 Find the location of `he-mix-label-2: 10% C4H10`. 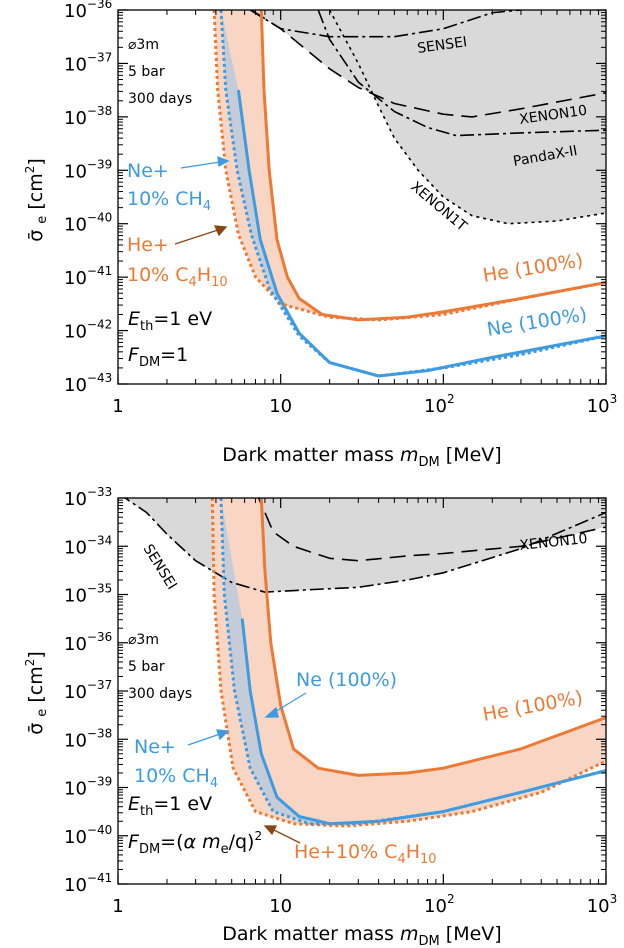

he-mix-label-2: 10% C4H10 is located at coordinates (177, 277).